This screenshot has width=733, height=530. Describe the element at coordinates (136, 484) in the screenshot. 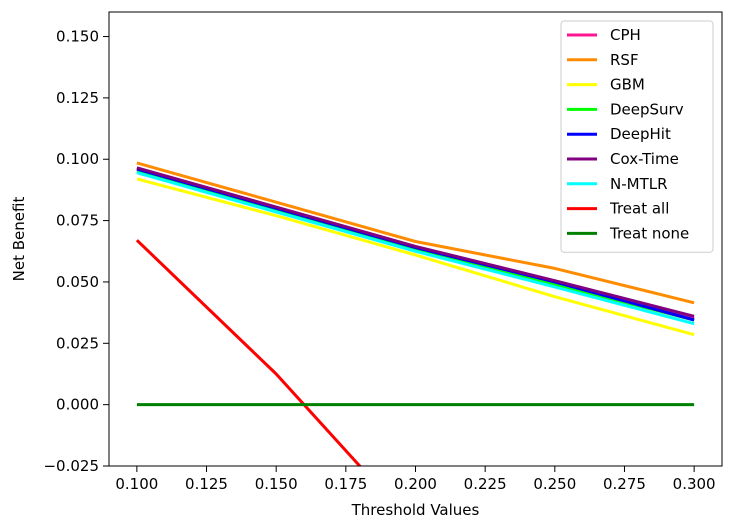

I see `x-tick-label: 0.100` at that location.